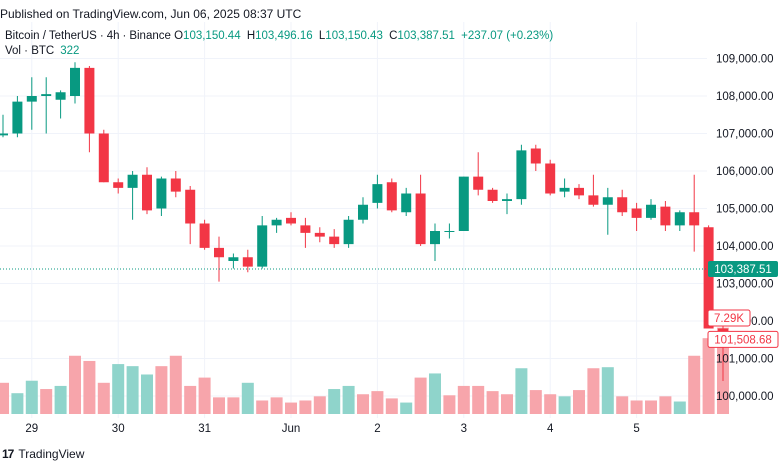 The width and height of the screenshot is (780, 470). What do you see at coordinates (745, 285) in the screenshot?
I see `y-tick-label: 103,000.00` at bounding box center [745, 285].